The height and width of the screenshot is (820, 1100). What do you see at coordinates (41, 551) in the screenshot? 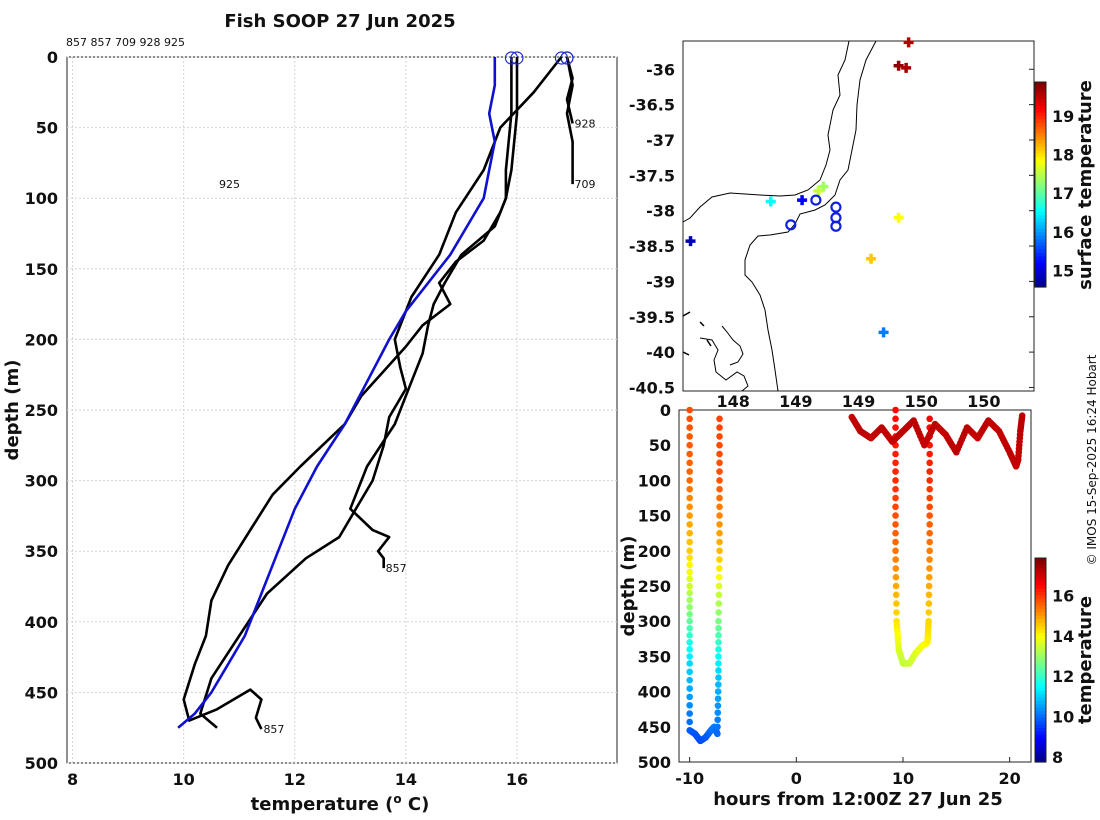
I see `profile-y-tick-label: 350` at bounding box center [41, 551].